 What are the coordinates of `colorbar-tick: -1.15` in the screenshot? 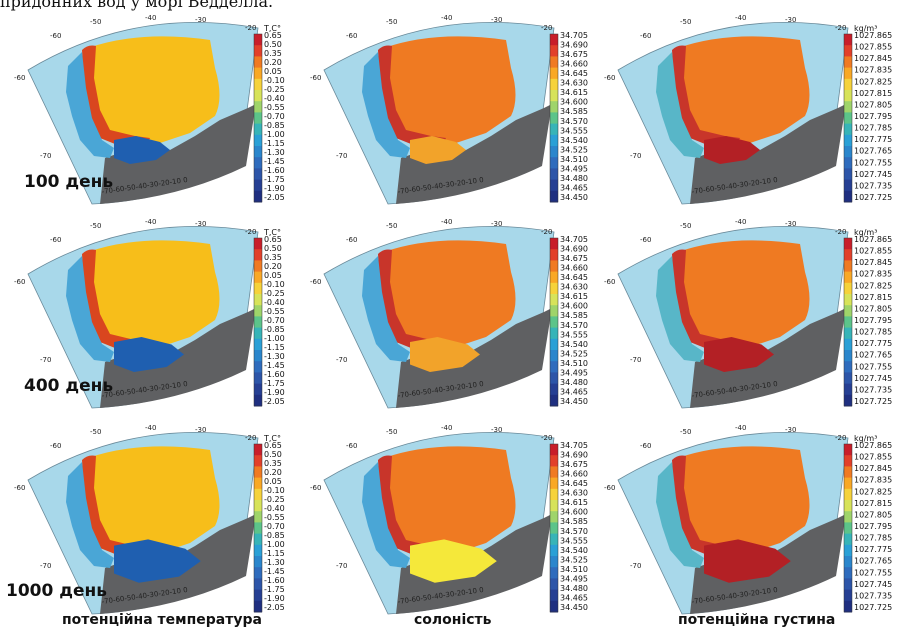 It's located at (274, 347).